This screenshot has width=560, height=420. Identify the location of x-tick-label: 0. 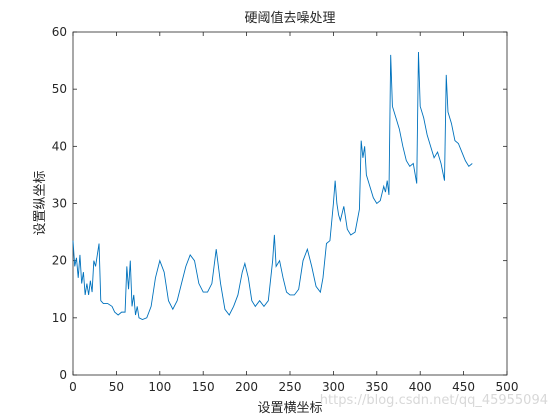
(73, 387).